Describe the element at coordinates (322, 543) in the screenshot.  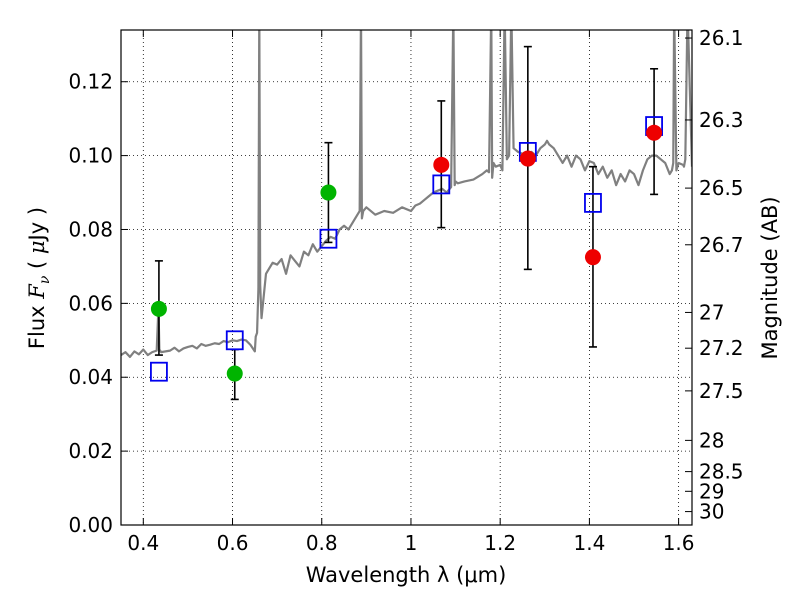
I see `x-tick-label: 0.8` at that location.